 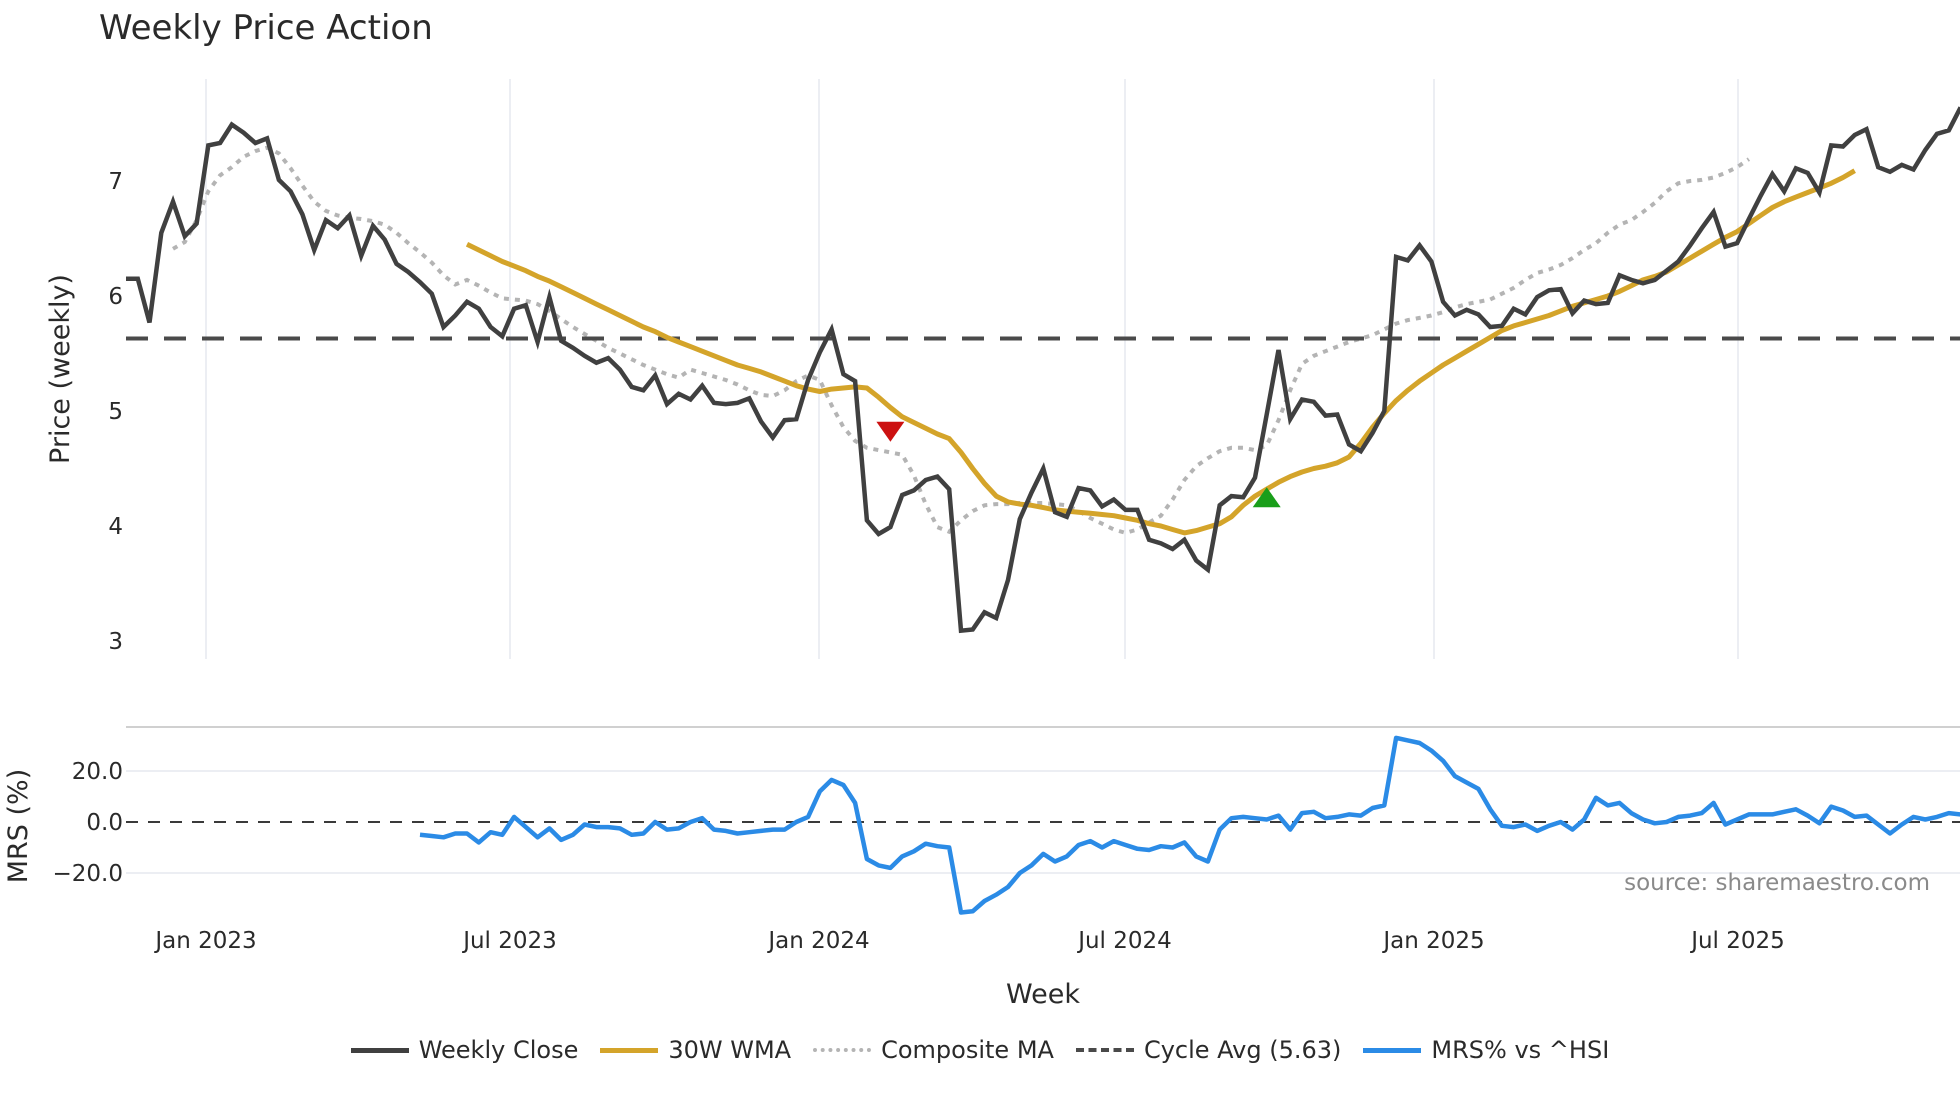 I want to click on price-y-axis: 3 4 5 6 7, so click(x=115, y=412).